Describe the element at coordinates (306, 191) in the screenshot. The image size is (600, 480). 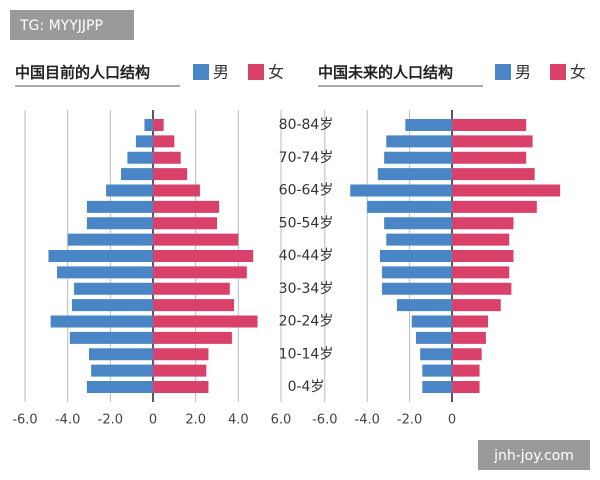
I see `category-label: 60-64岁` at that location.